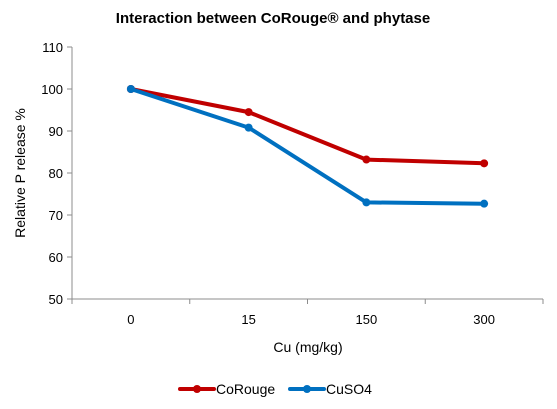  I want to click on legend-marker-corouge, so click(197, 389).